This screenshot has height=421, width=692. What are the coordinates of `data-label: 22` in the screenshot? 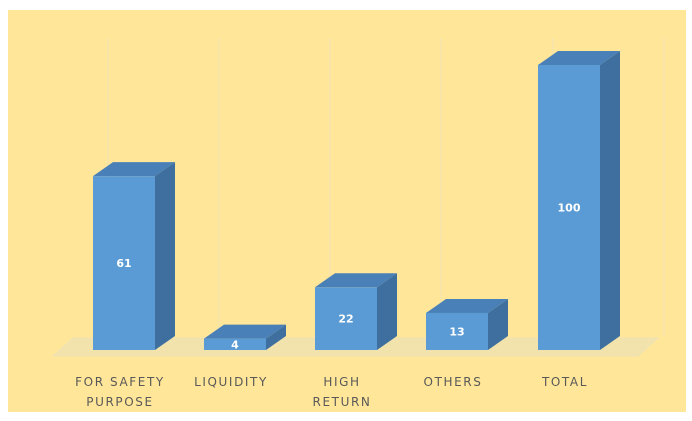 It's located at (345, 319).